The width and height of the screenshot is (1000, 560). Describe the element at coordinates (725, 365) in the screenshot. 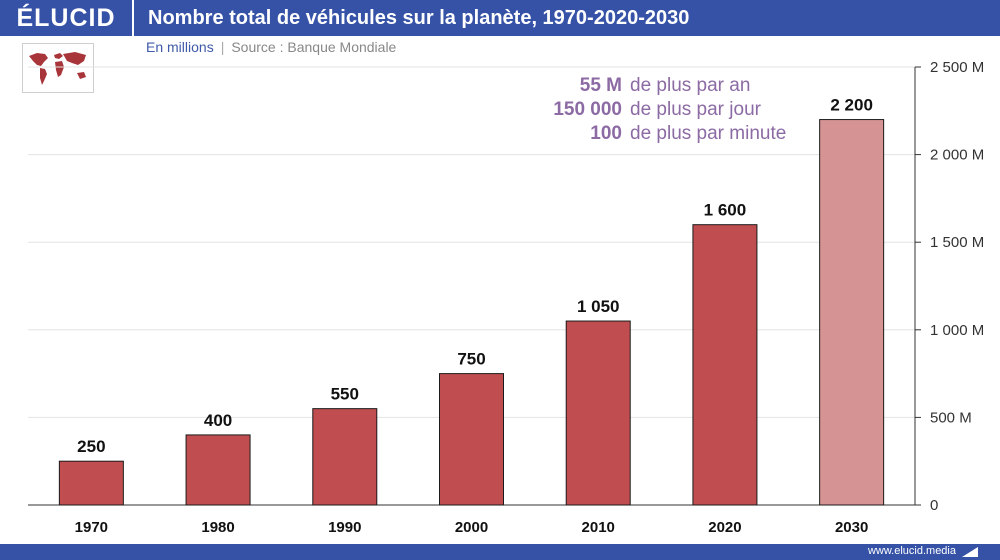

I see `bar-2020` at that location.